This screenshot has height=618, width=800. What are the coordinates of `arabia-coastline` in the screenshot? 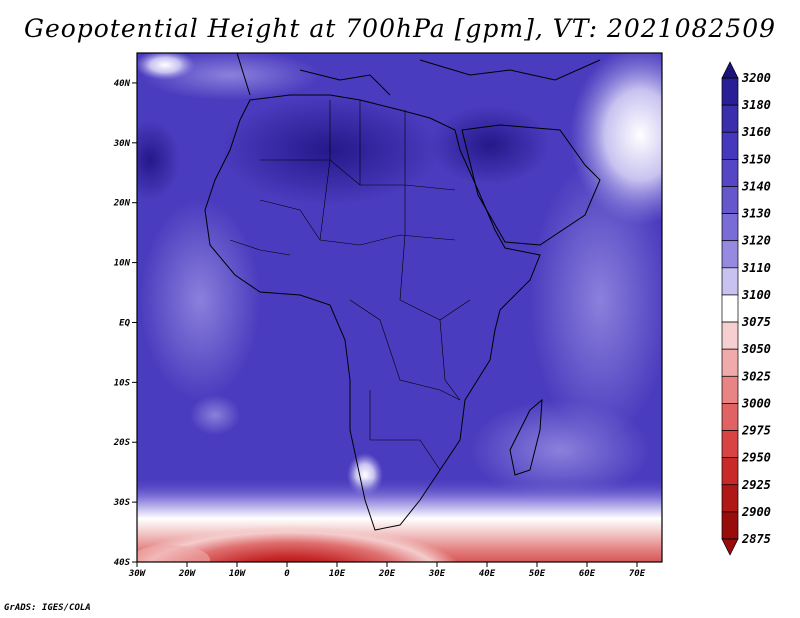 It's located at (531, 185).